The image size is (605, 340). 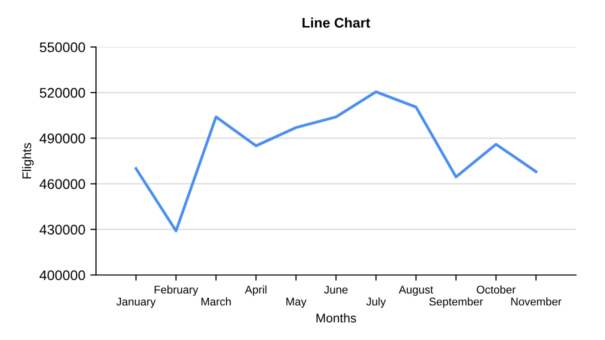 I want to click on x-tick-label: August, so click(x=416, y=291).